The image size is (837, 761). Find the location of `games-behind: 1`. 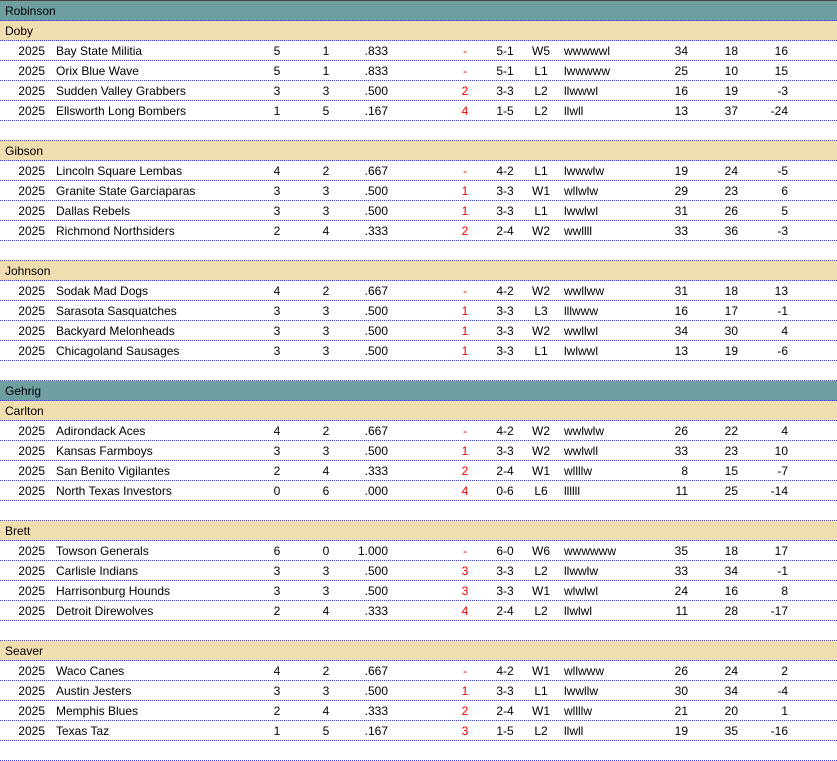

games-behind: 1 is located at coordinates (465, 691).